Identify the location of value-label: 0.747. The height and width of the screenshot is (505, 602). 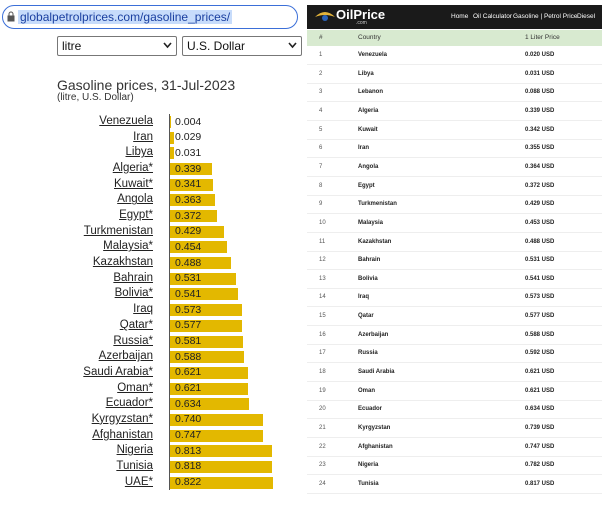
(188, 435).